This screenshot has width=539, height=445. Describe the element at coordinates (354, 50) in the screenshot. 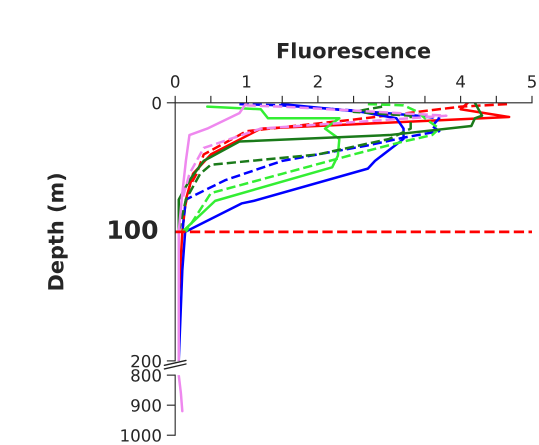

I see `x-axis-title: Fluorescence` at that location.